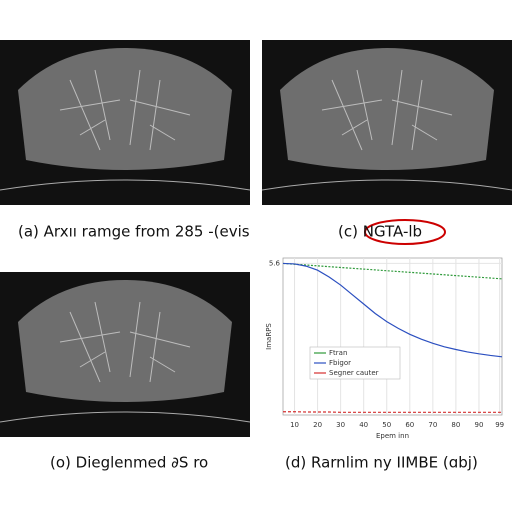  Describe the element at coordinates (340, 425) in the screenshot. I see `x-tick-label: 30` at that location.